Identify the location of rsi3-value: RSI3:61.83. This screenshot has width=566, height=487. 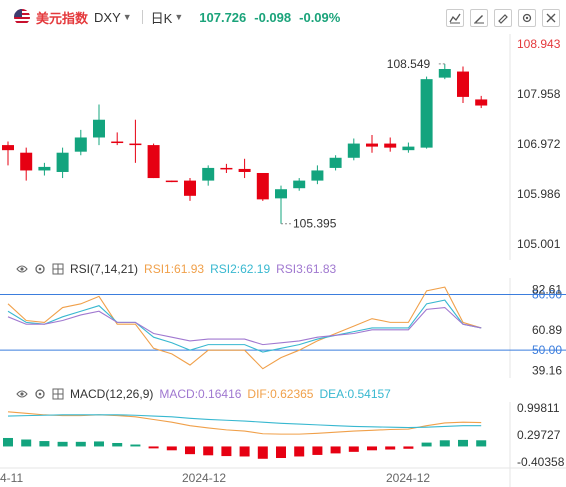
(306, 269).